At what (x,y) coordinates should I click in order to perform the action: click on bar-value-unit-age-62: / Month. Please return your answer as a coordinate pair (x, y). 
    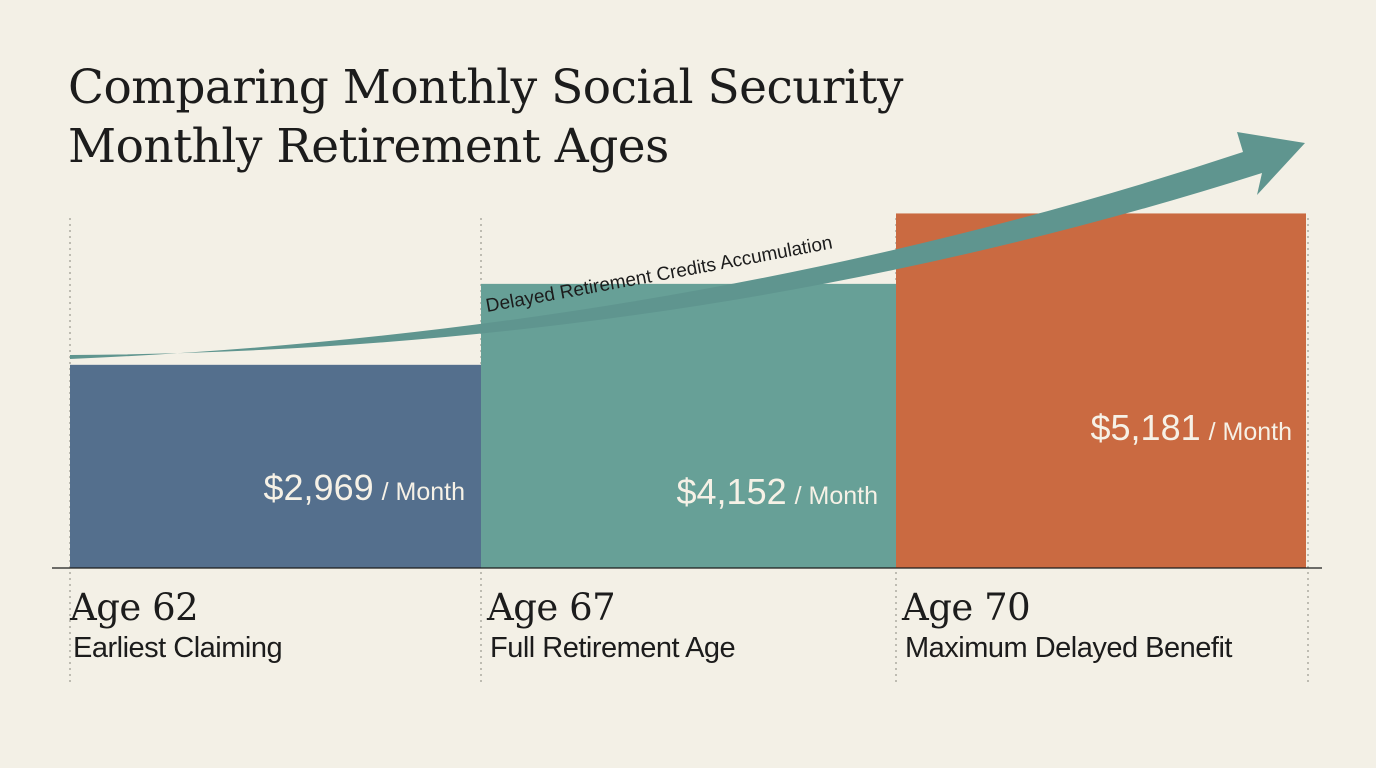
    Looking at the image, I should click on (423, 492).